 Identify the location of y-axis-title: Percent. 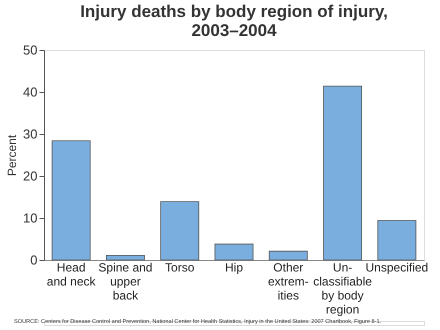
(12, 155).